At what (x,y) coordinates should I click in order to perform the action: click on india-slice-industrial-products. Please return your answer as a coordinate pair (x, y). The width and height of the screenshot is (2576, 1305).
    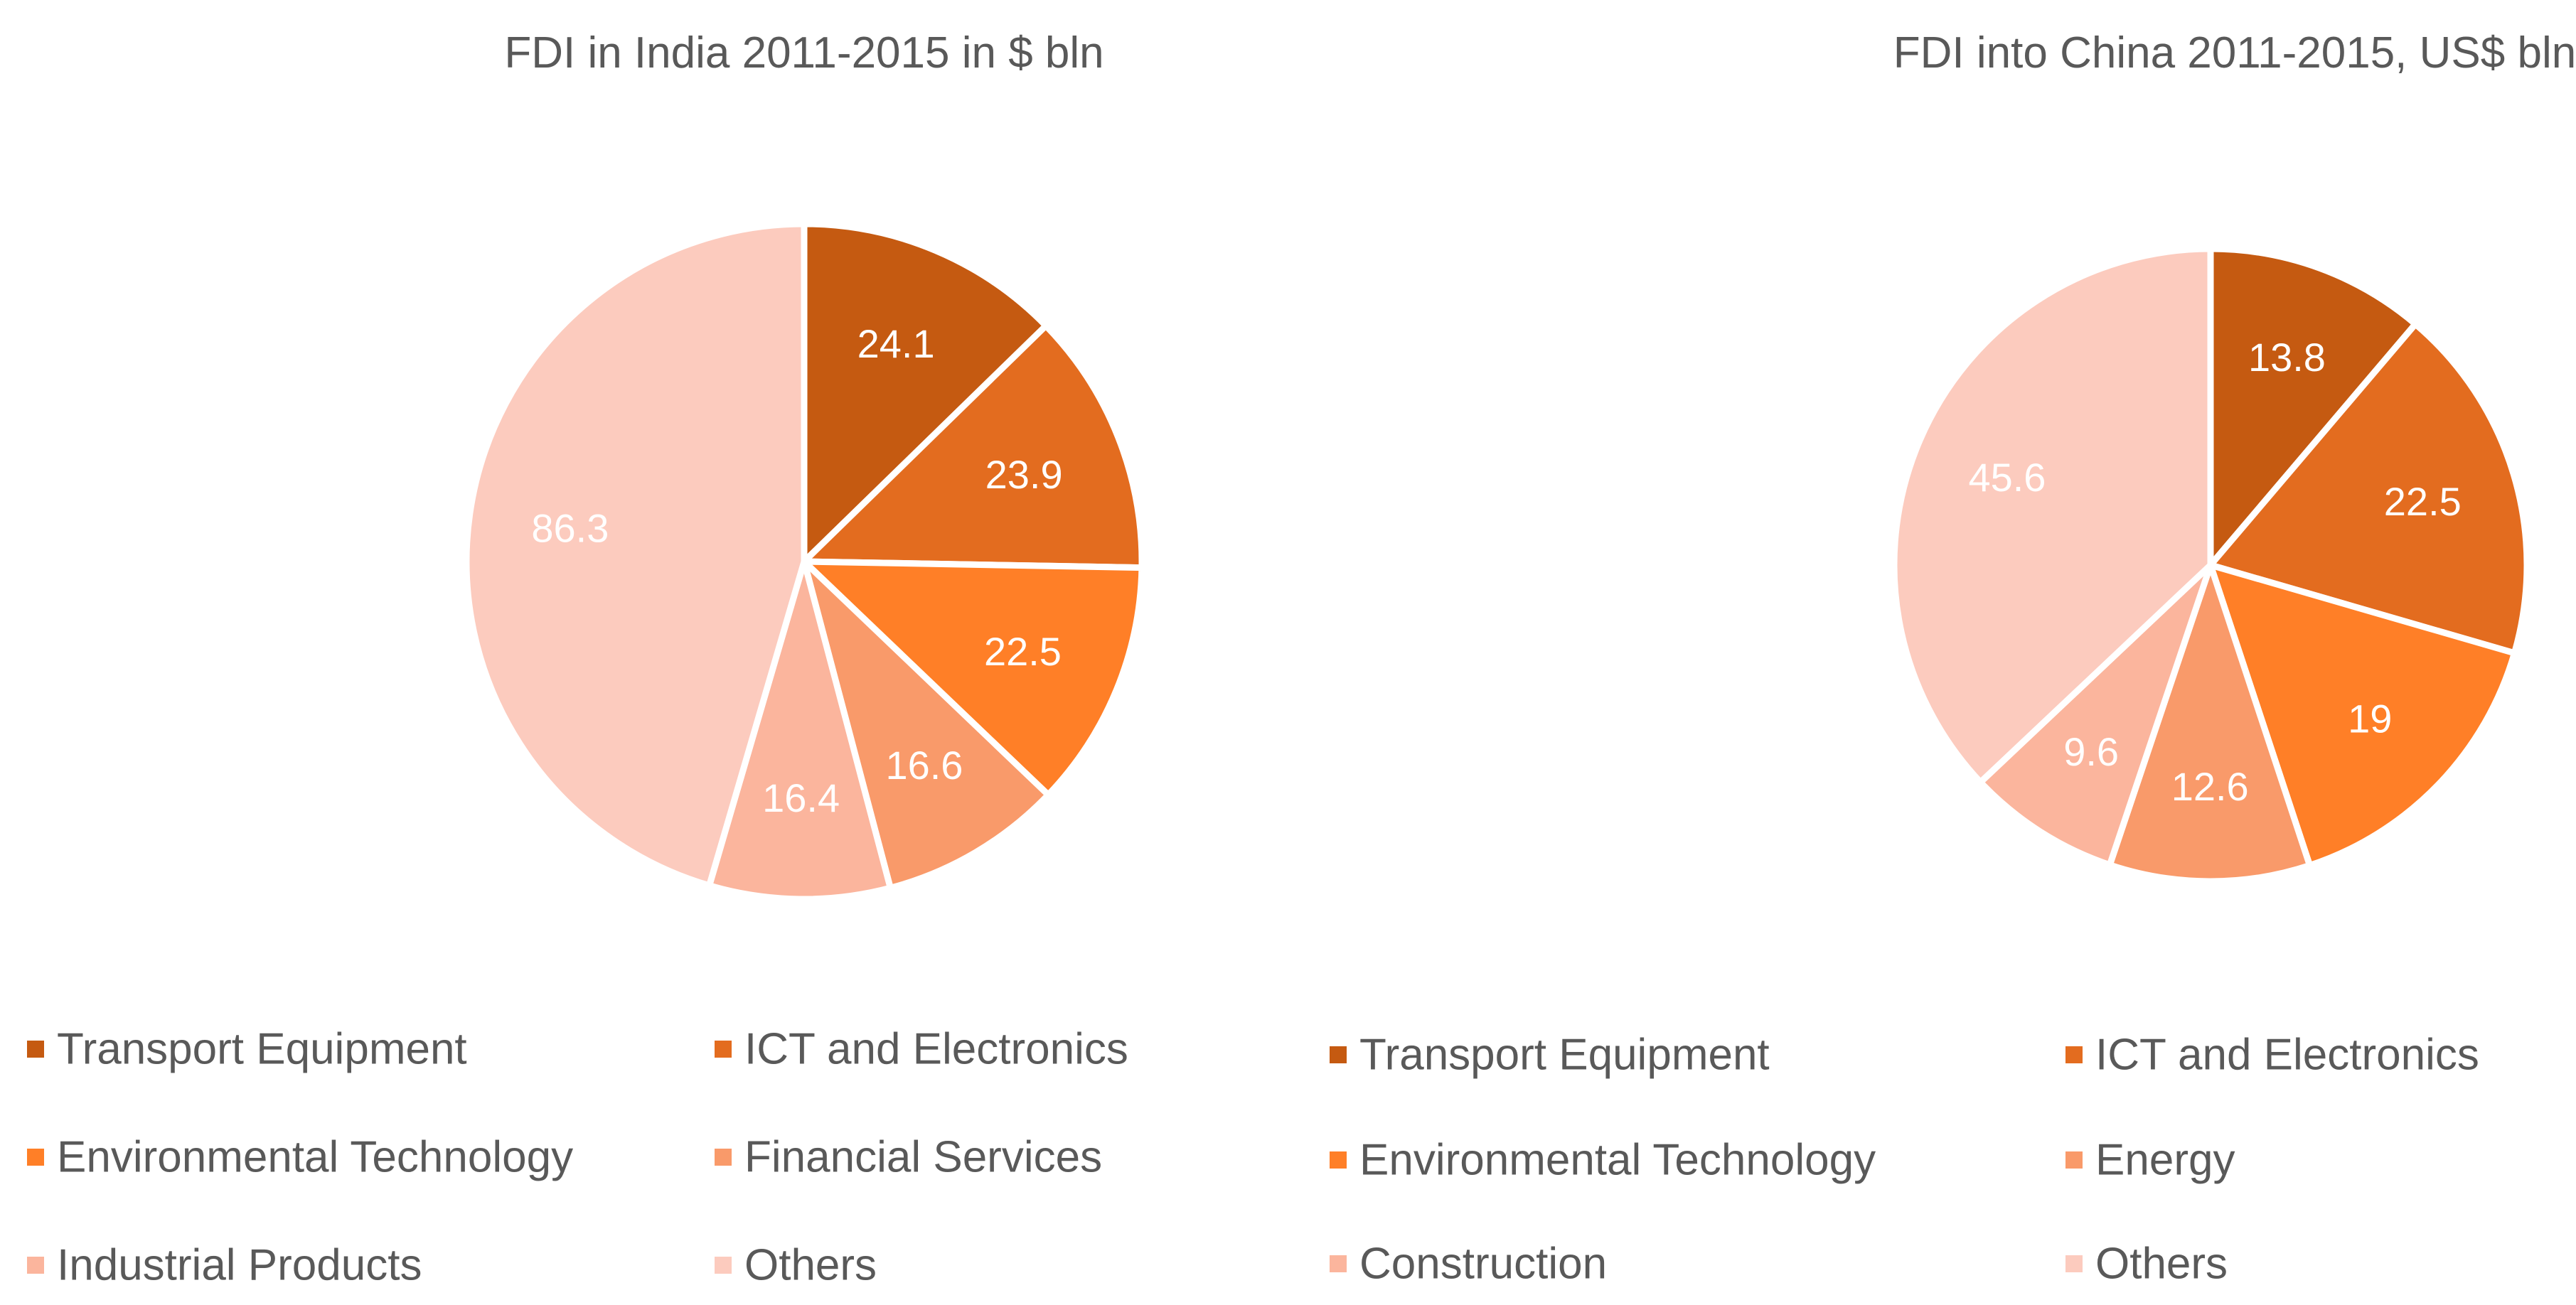
    Looking at the image, I should click on (800, 726).